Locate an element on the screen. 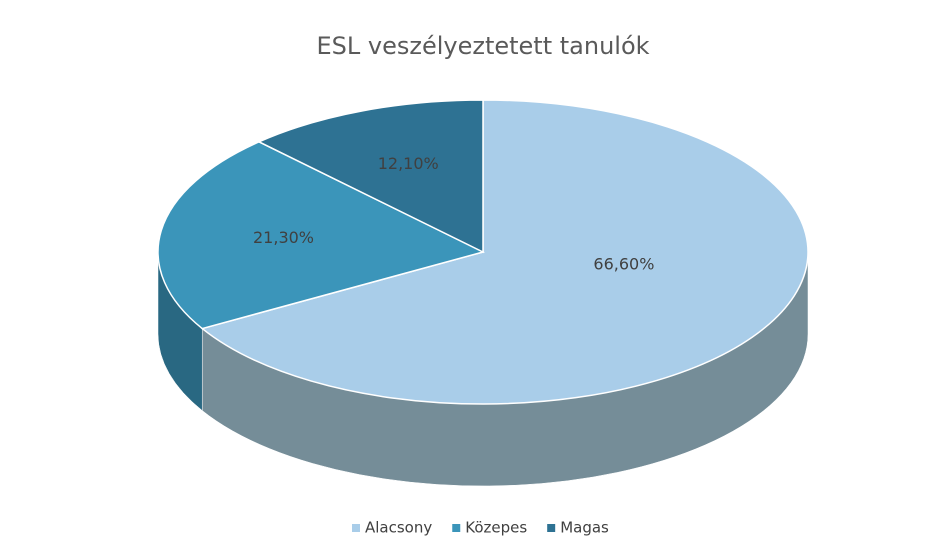 The width and height of the screenshot is (939, 548). data-label: 66,60% is located at coordinates (623, 263).